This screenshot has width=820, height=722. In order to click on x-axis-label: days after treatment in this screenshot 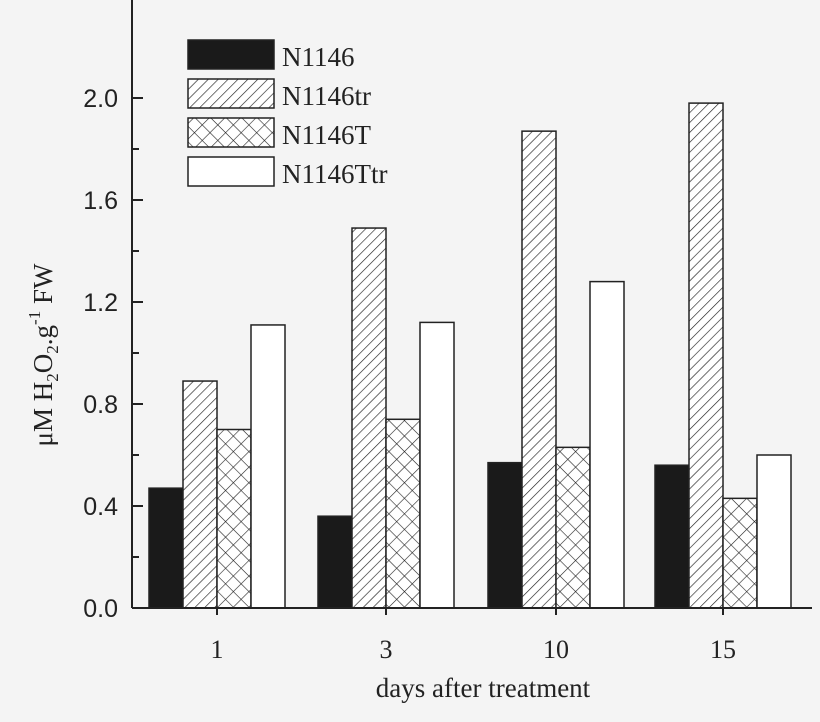, I will do `click(483, 688)`.